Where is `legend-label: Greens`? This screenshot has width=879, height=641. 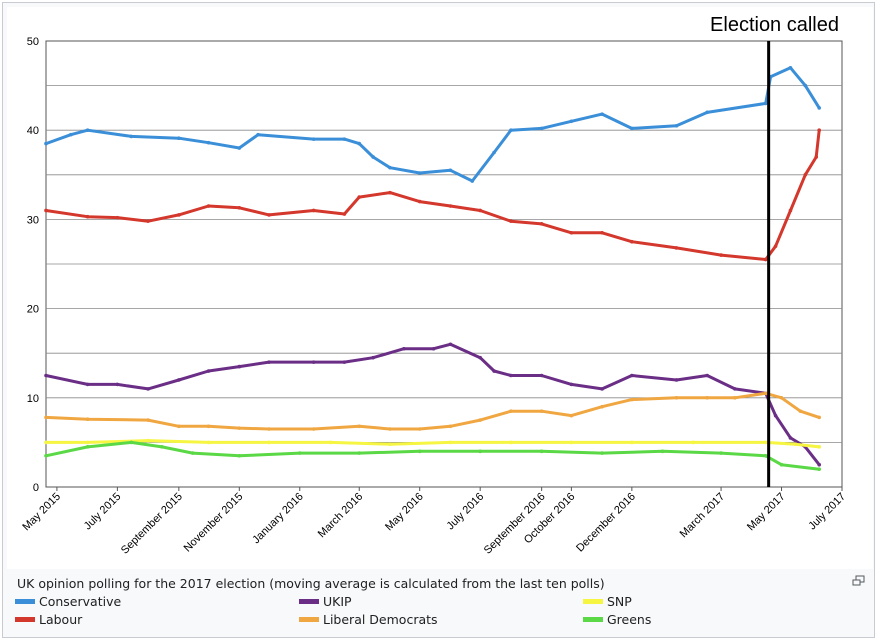
legend-label: Greens is located at coordinates (629, 619).